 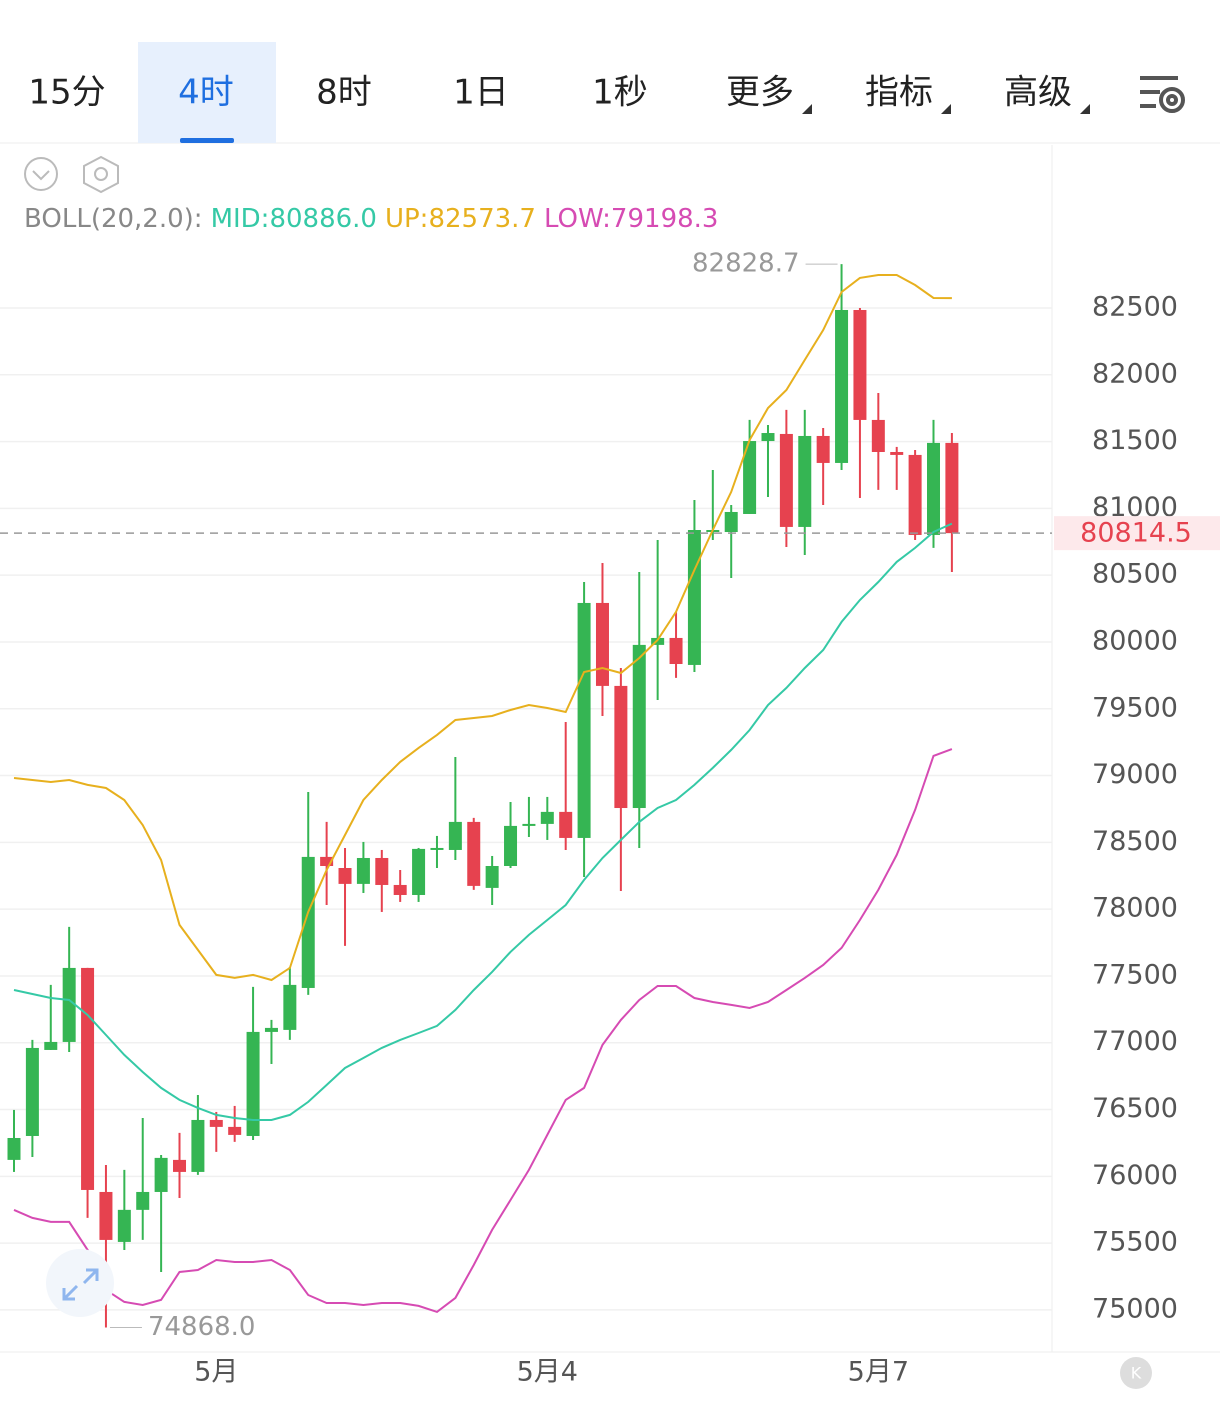 What do you see at coordinates (1135, 440) in the screenshot?
I see `y-tick-label: 81500` at bounding box center [1135, 440].